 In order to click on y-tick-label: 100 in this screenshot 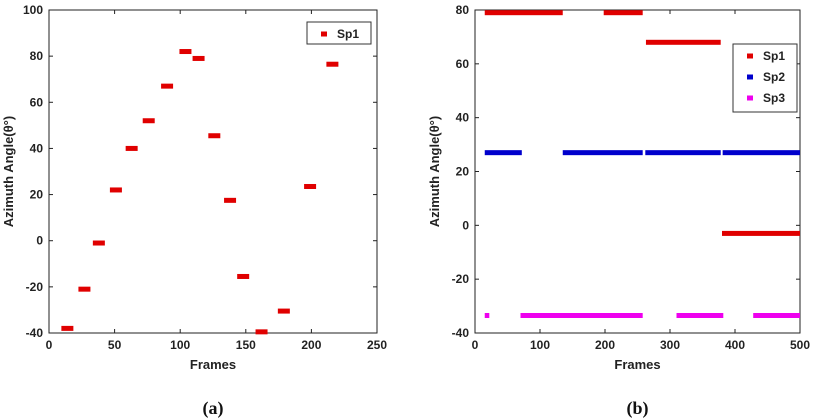, I will do `click(33, 10)`.